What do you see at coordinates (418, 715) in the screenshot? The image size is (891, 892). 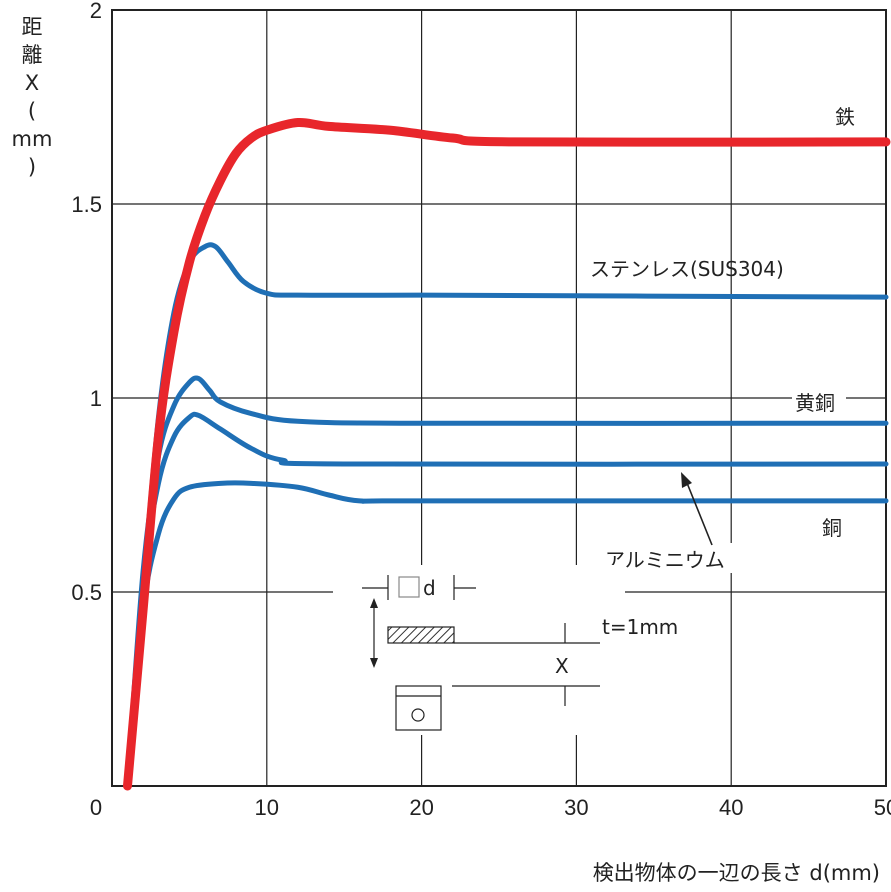 I see `sensor-head-icon` at bounding box center [418, 715].